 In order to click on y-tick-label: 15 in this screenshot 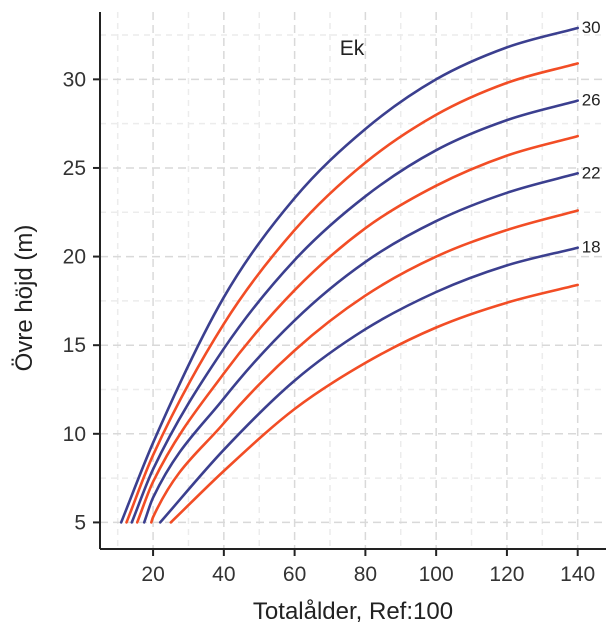, I will do `click(74, 345)`.